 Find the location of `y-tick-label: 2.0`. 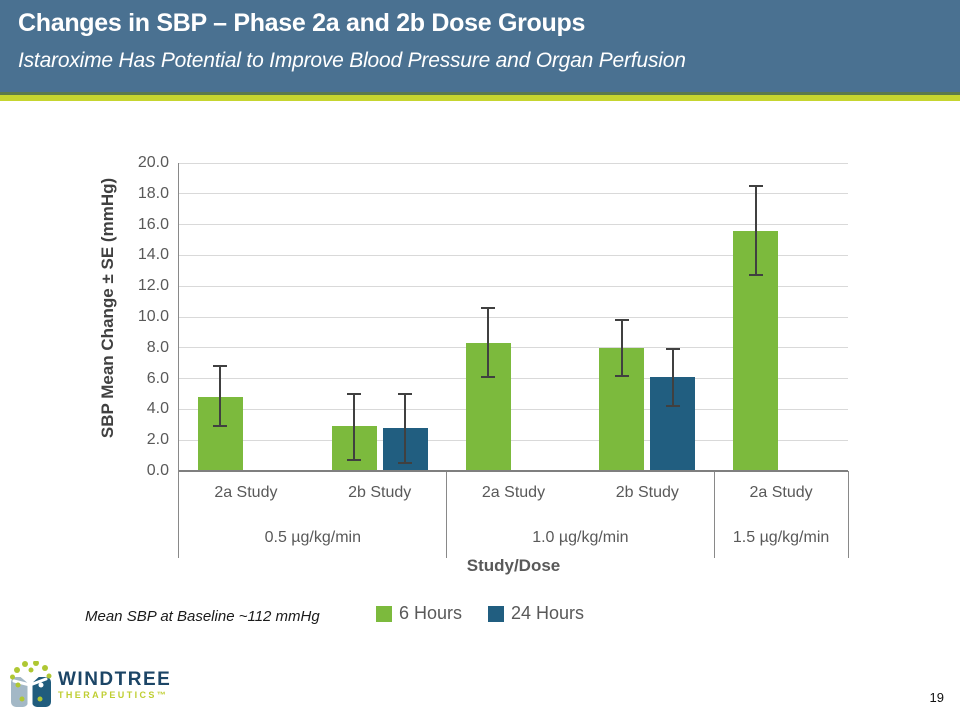

y-tick-label: 2.0 is located at coordinates (157, 440).